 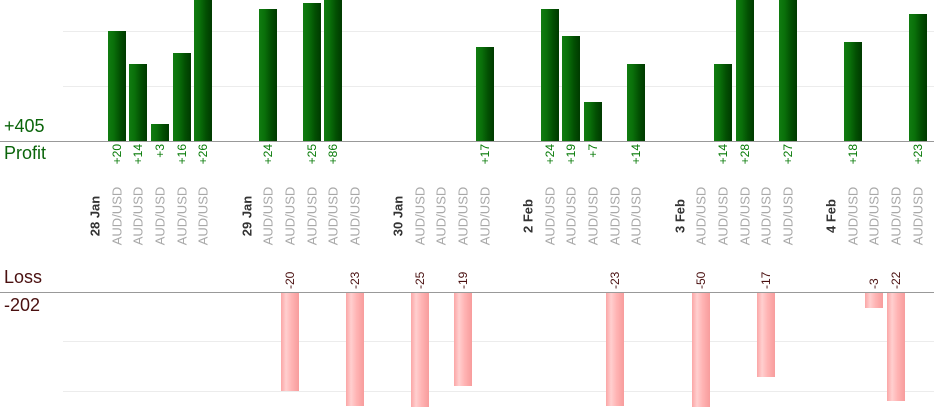 I want to click on loss-value-label: -17, so click(x=766, y=280).